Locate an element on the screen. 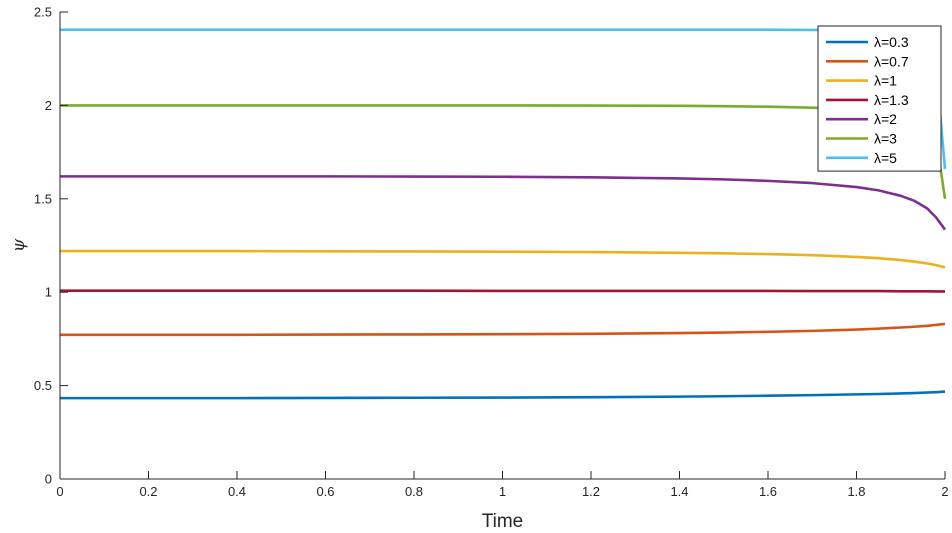 The width and height of the screenshot is (952, 533). x-tick-label-8: 1.6 is located at coordinates (768, 491).